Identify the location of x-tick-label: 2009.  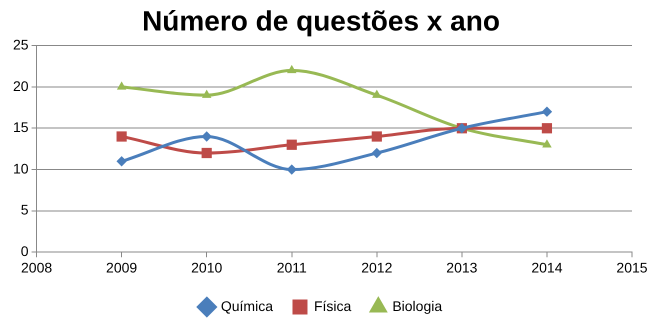
(122, 267).